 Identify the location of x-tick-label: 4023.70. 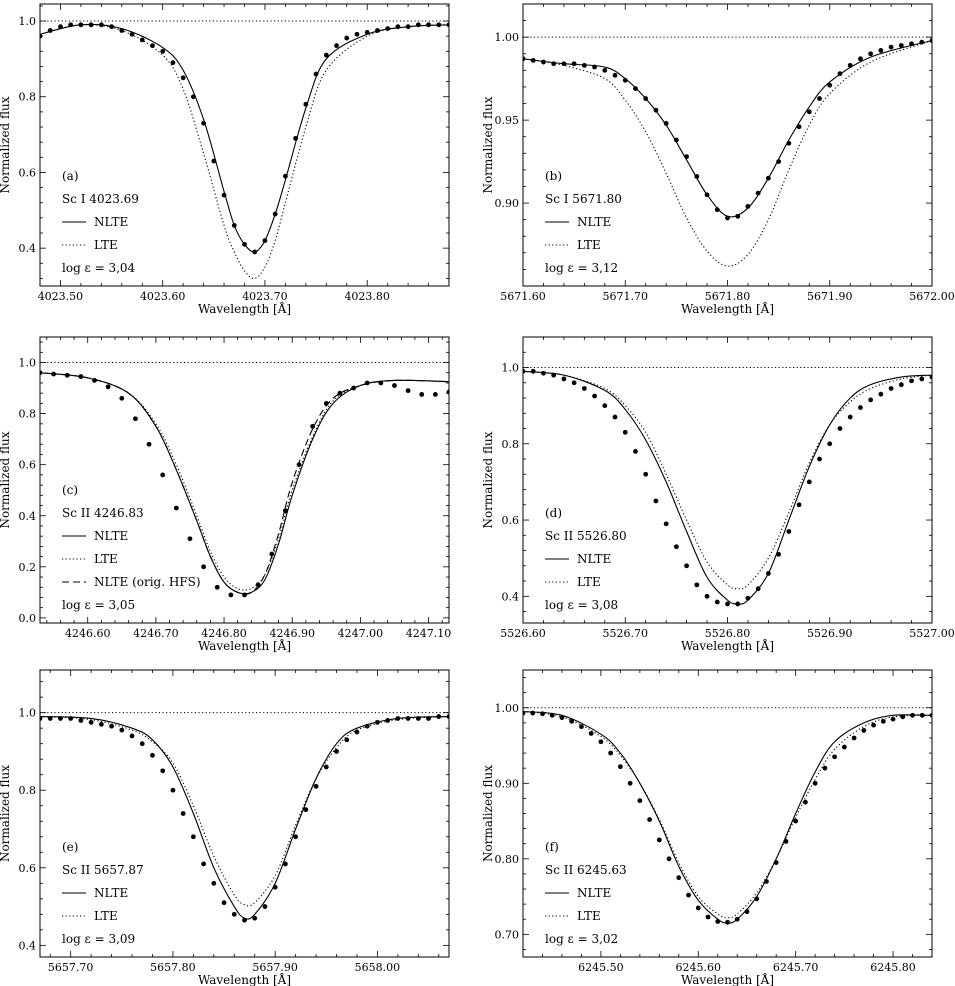
(265, 296).